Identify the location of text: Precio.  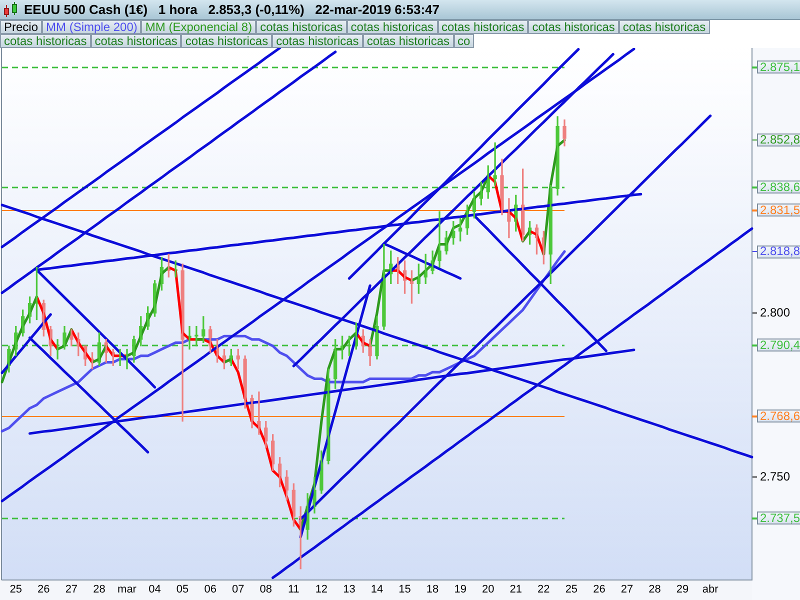
(21, 27).